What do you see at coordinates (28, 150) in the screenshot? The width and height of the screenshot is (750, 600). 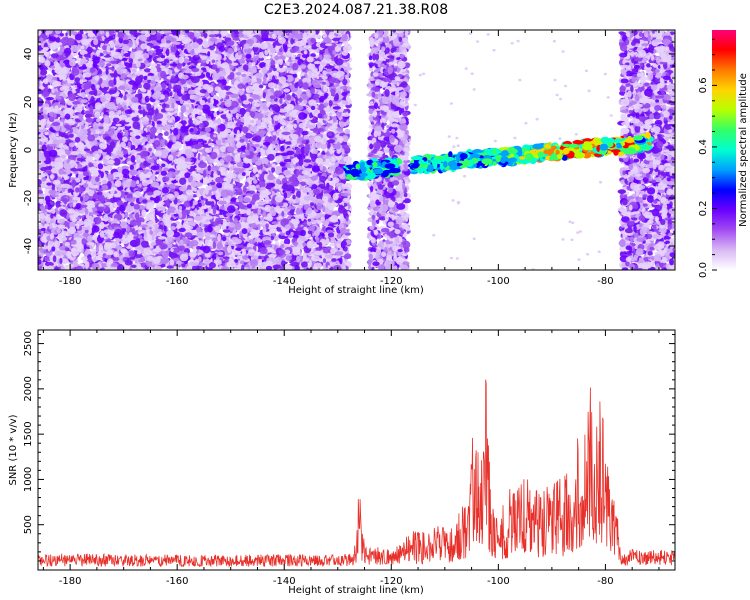 I see `y-tick-label: 0` at bounding box center [28, 150].